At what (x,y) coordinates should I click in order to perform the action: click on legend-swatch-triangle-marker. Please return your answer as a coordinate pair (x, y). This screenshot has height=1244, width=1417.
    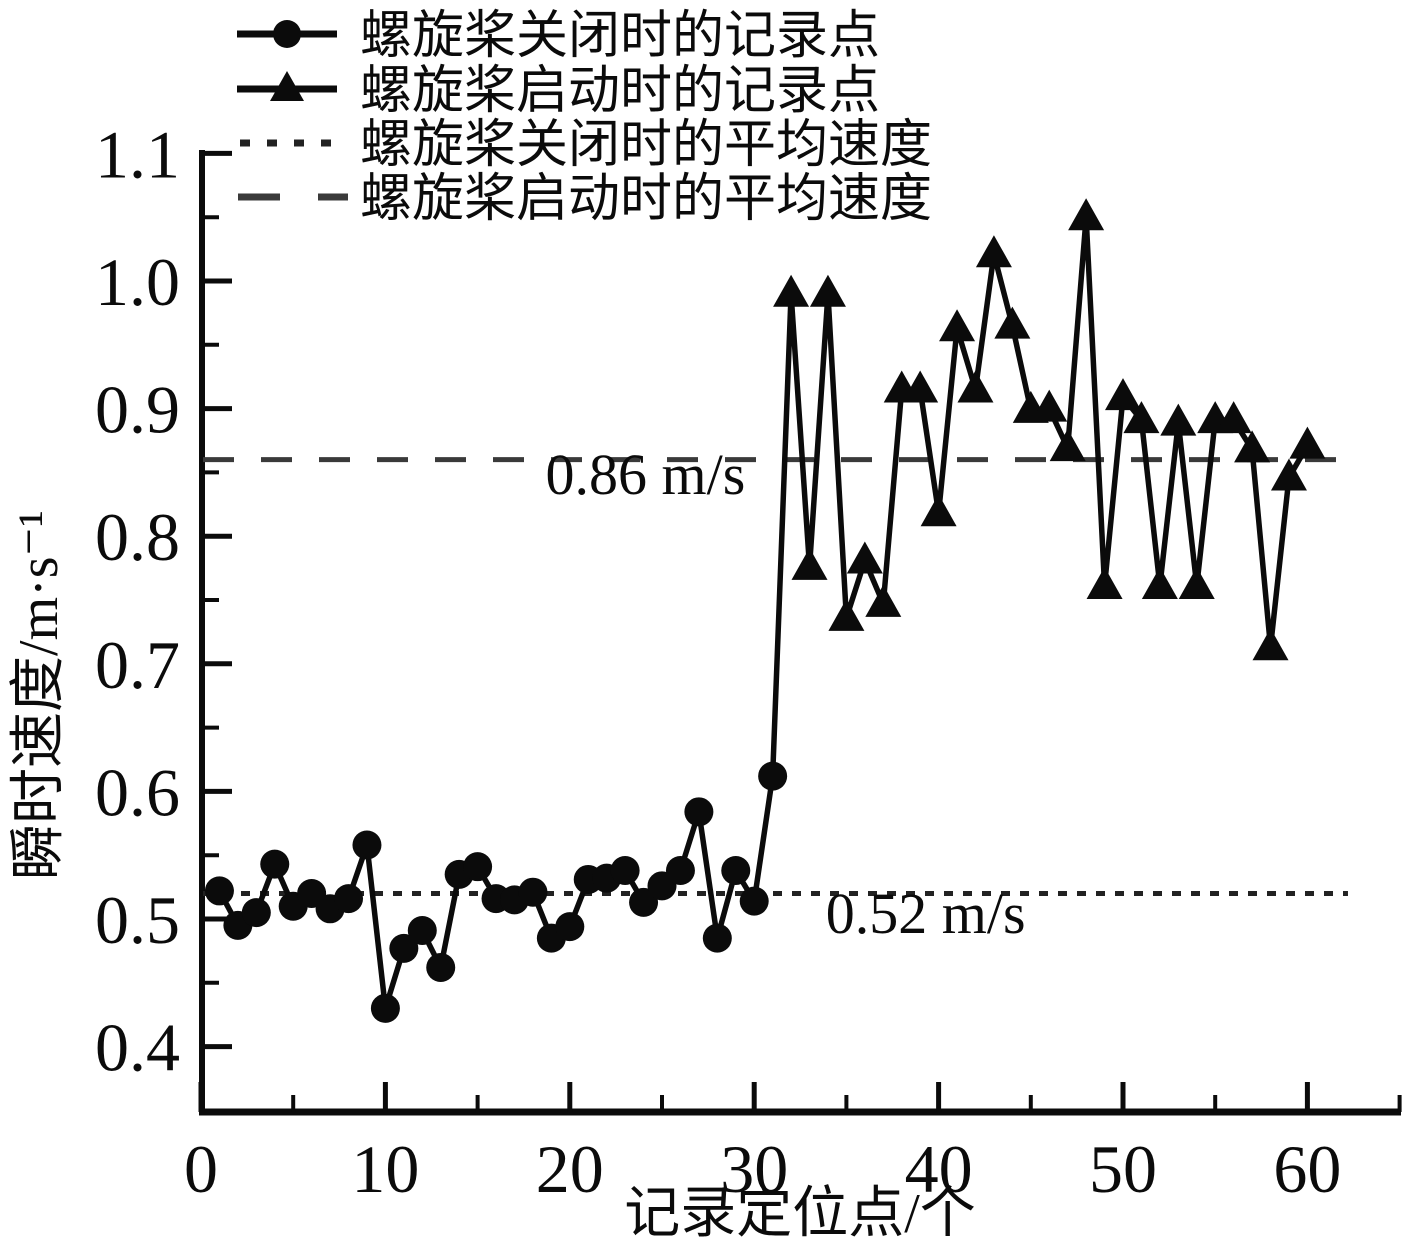
    Looking at the image, I should click on (287, 86).